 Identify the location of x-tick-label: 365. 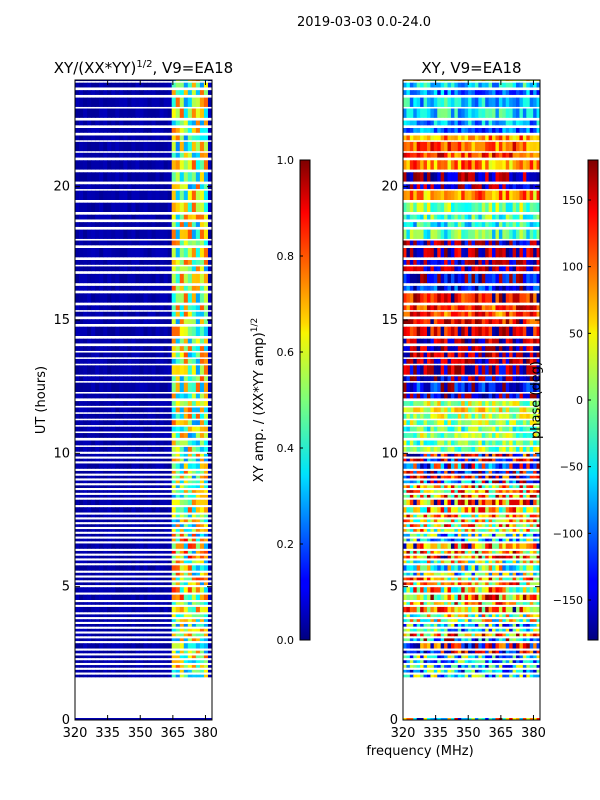
(172, 733).